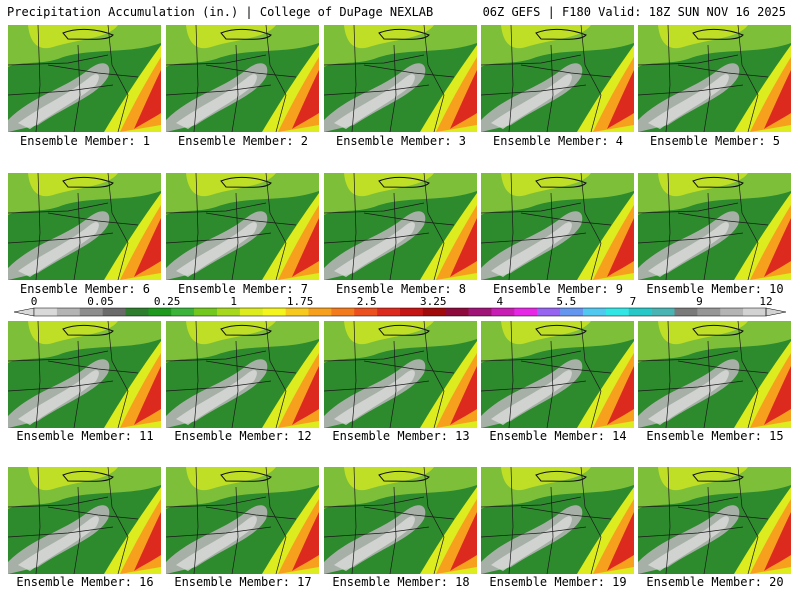 The image size is (800, 600). What do you see at coordinates (776, 312) in the screenshot?
I see `colorbar-over-arrow` at bounding box center [776, 312].